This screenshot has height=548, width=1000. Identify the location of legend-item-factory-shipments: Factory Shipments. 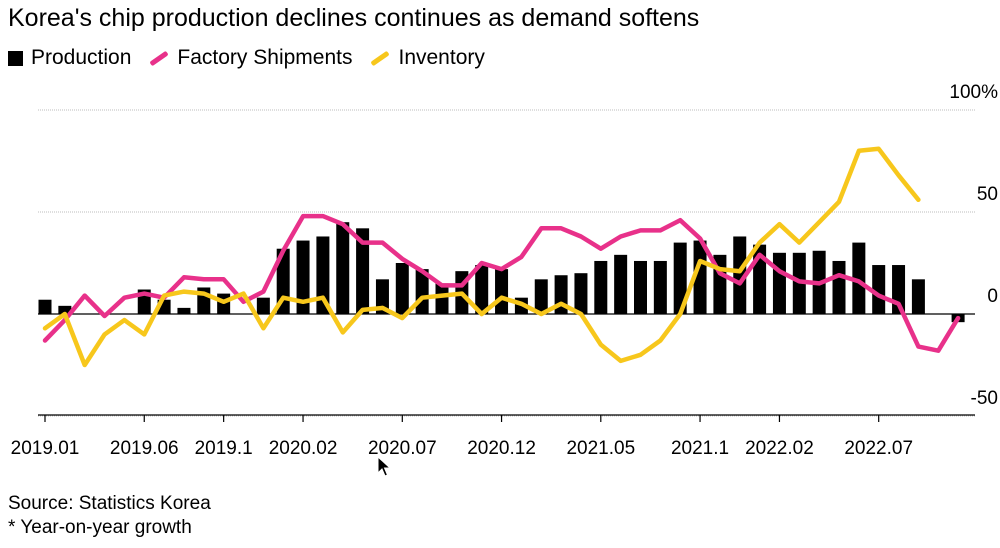
(250, 58).